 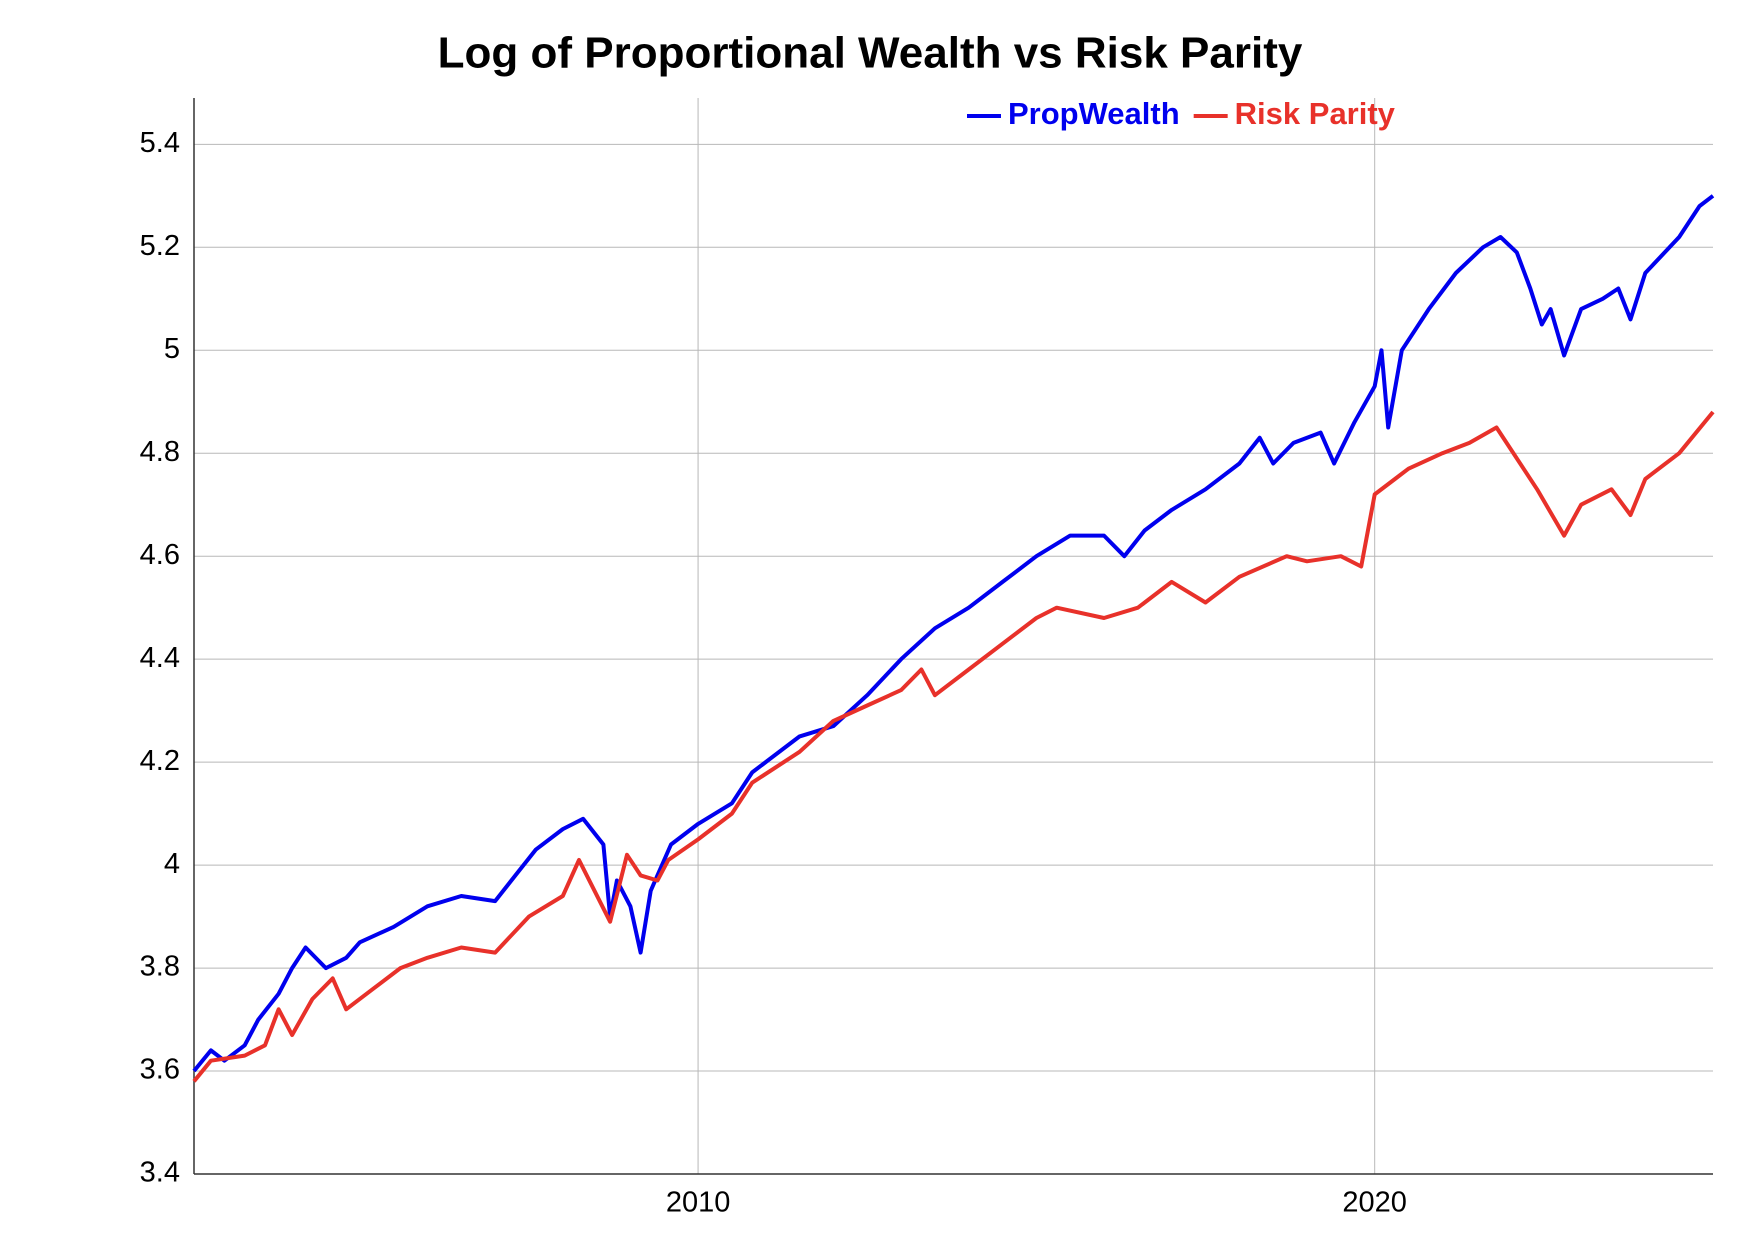 I want to click on legend-label: PropWealth, so click(x=1094, y=113).